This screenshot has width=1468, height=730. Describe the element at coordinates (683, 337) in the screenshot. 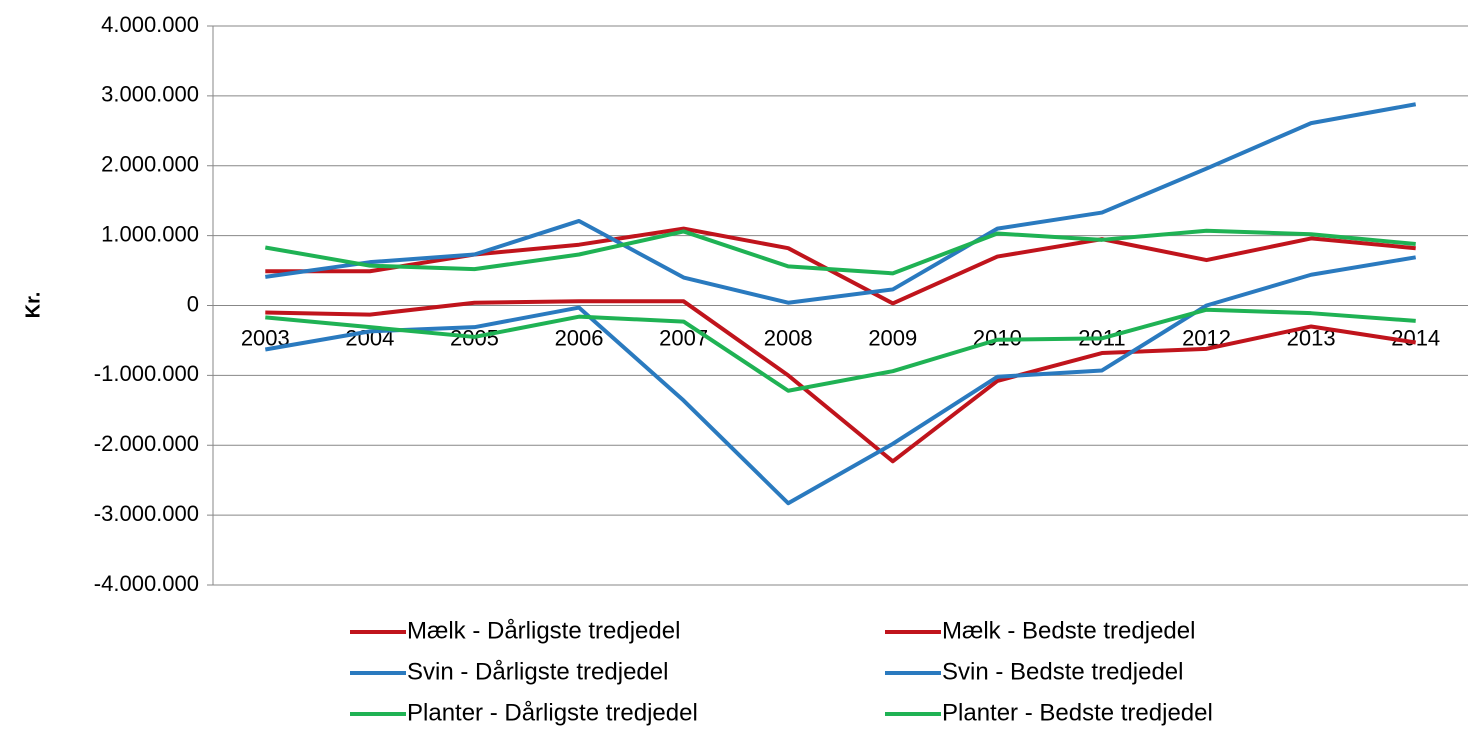

I see `x-tick-label: 2007` at that location.